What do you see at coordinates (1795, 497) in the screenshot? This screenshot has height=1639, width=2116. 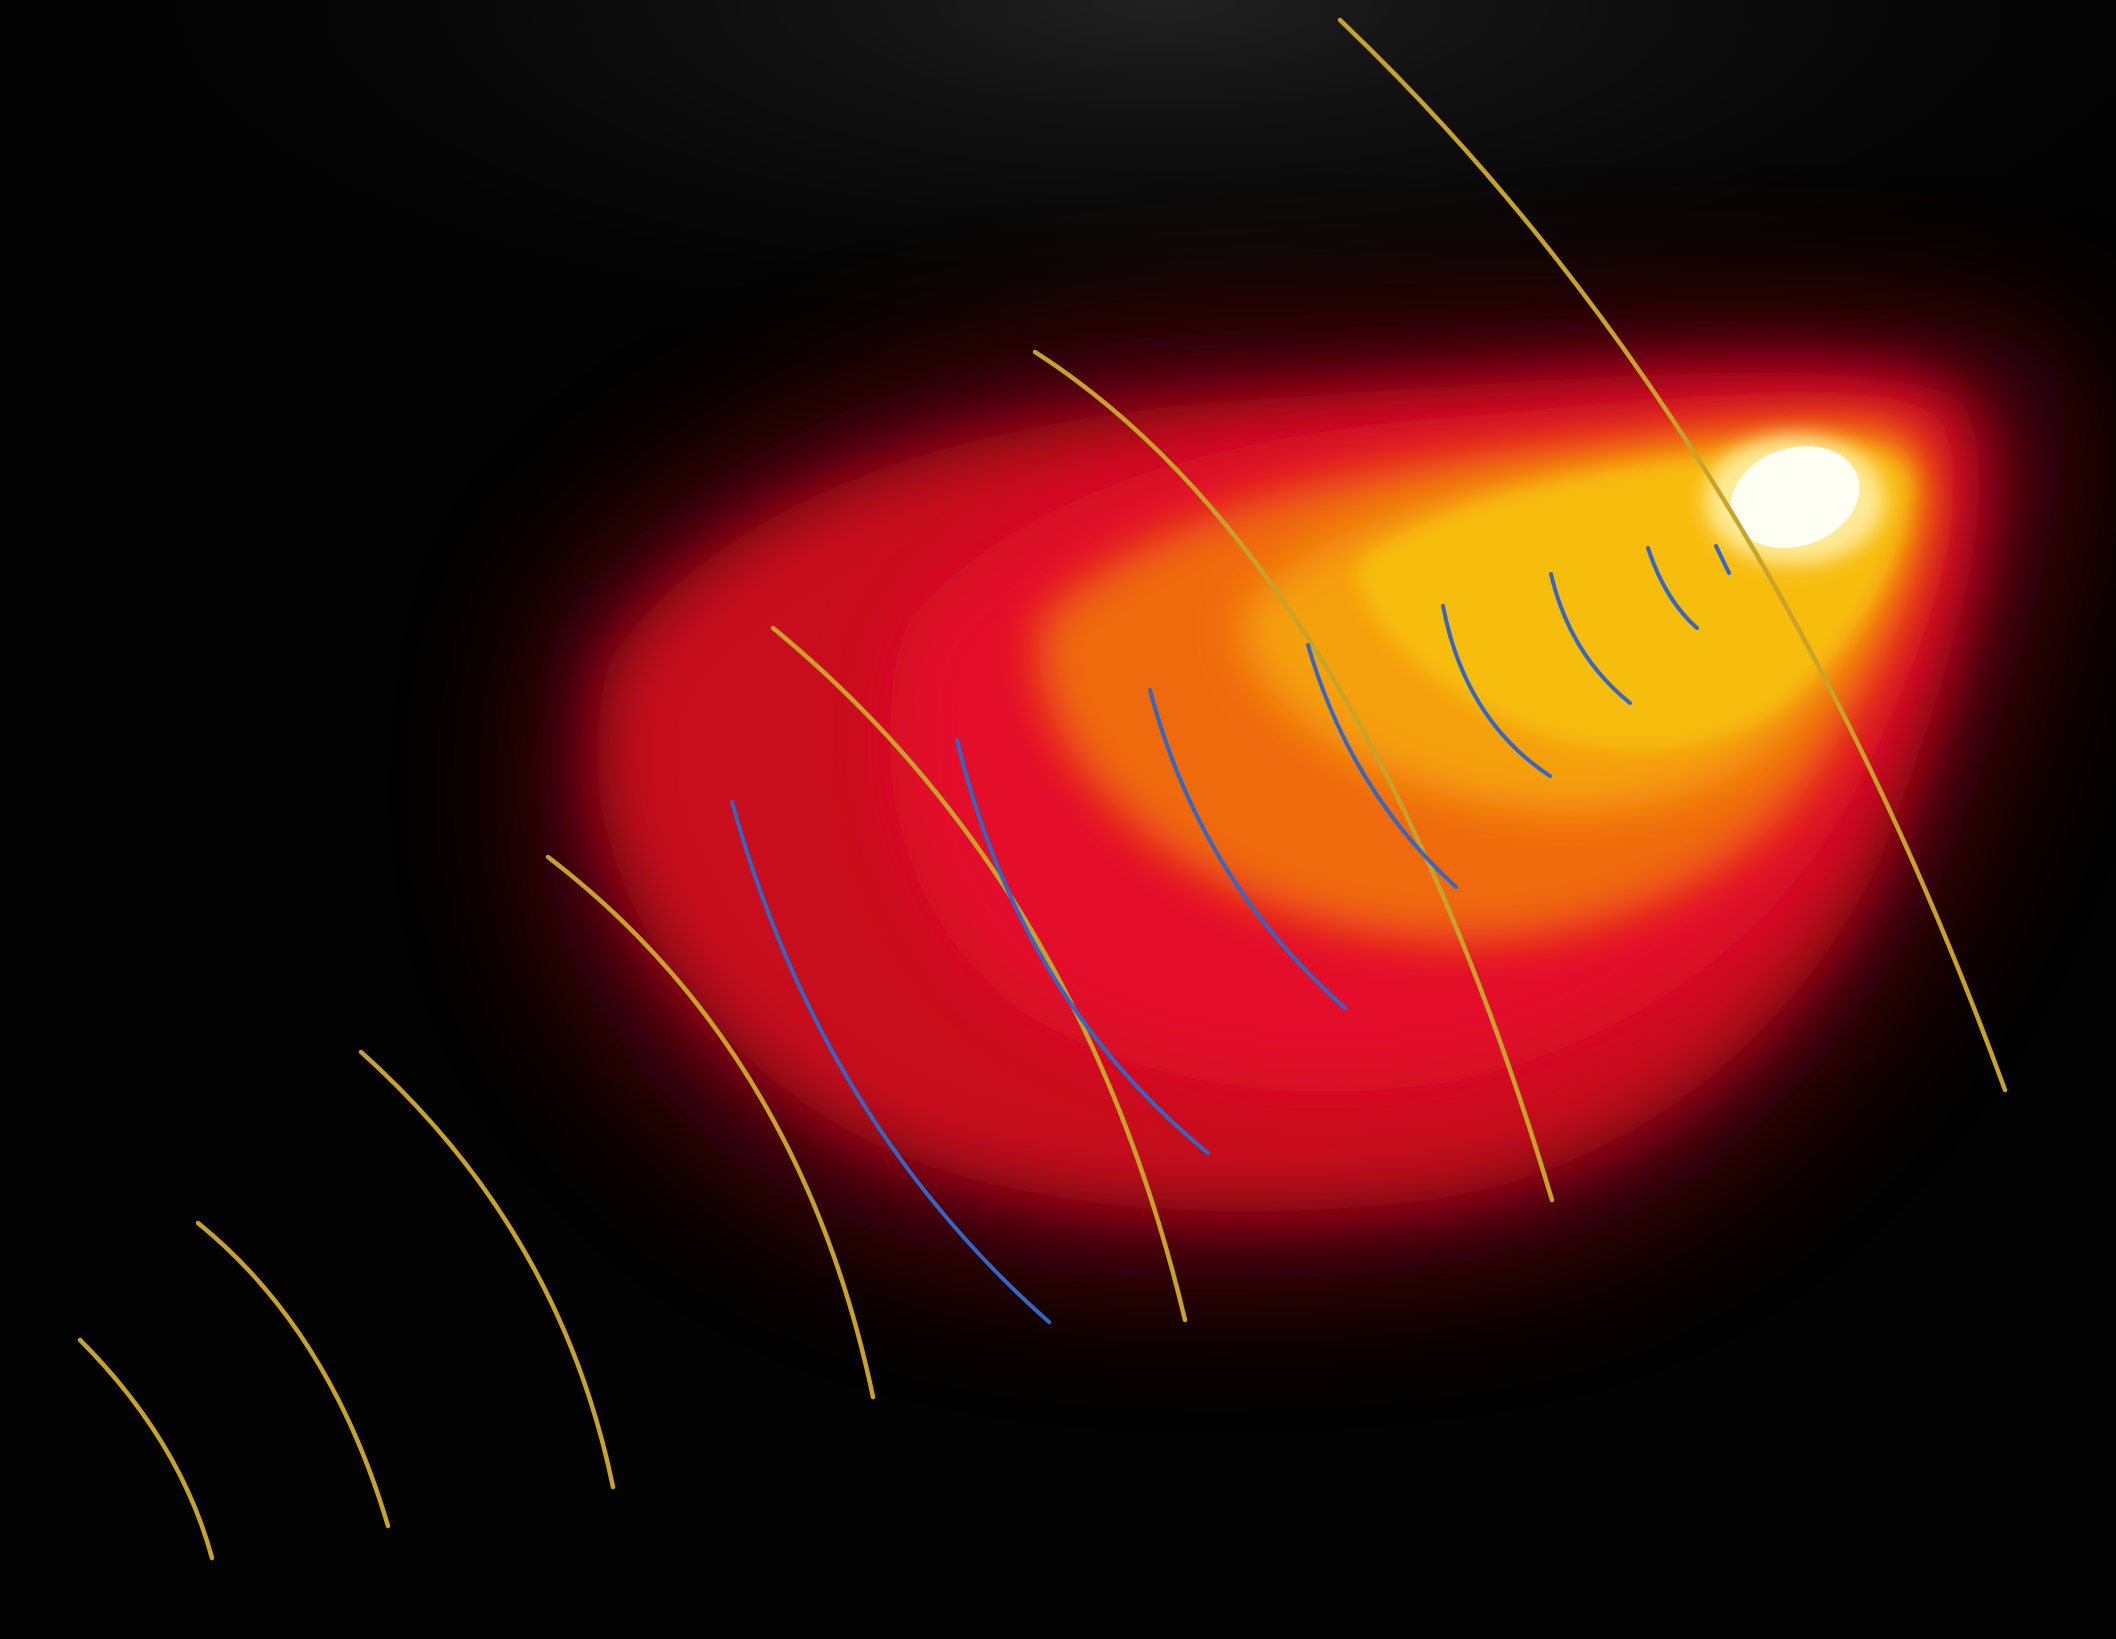 I see `bright-point-source` at bounding box center [1795, 497].